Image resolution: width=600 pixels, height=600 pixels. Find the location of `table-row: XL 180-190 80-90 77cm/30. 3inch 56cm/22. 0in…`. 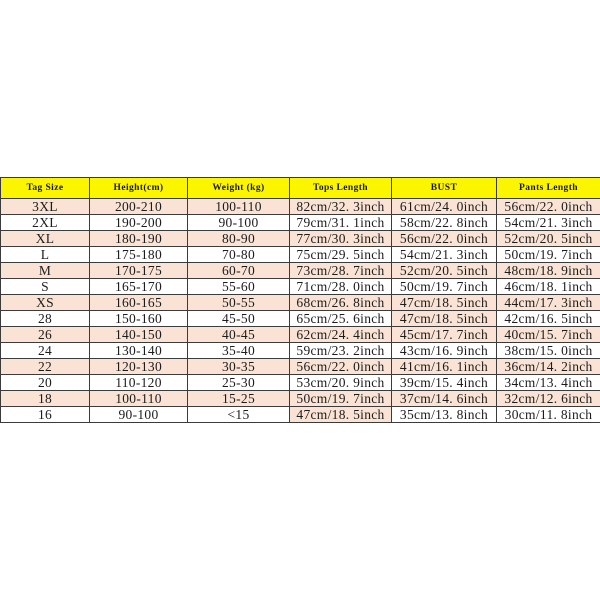

table-row: XL 180-190 80-90 77cm/30. 3inch 56cm/22. 0in… is located at coordinates (300, 238).